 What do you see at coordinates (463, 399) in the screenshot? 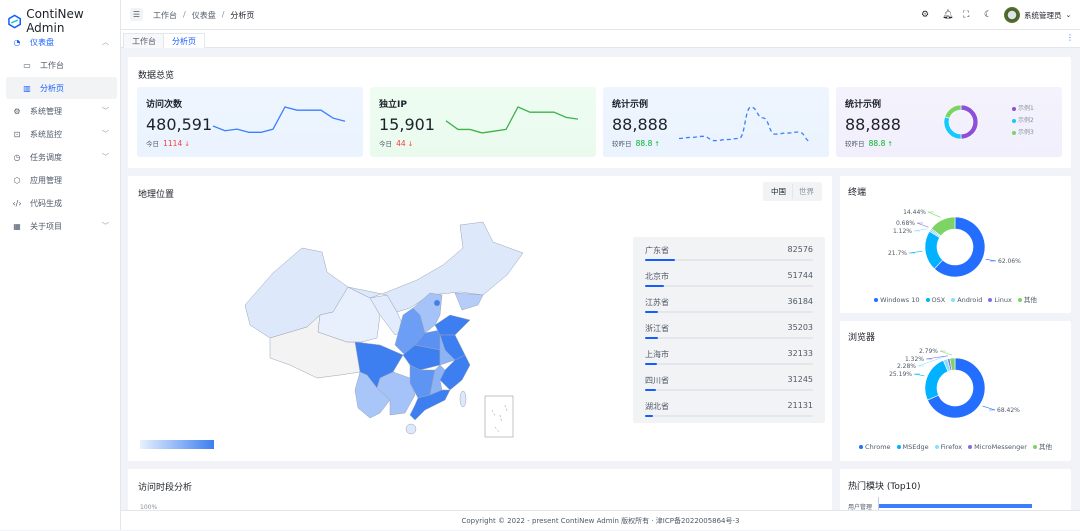
I see `map-region-taiwan` at bounding box center [463, 399].